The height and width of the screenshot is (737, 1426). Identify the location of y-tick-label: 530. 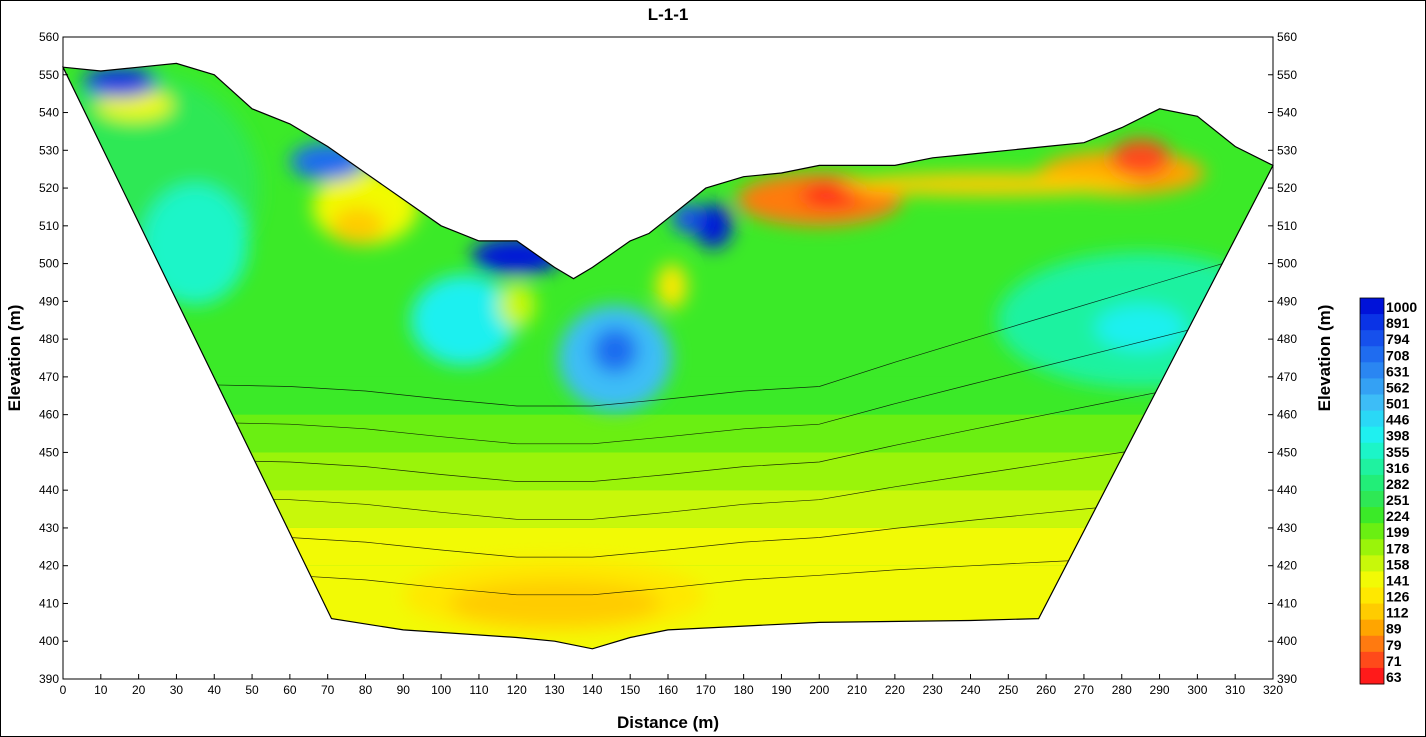
(1287, 150).